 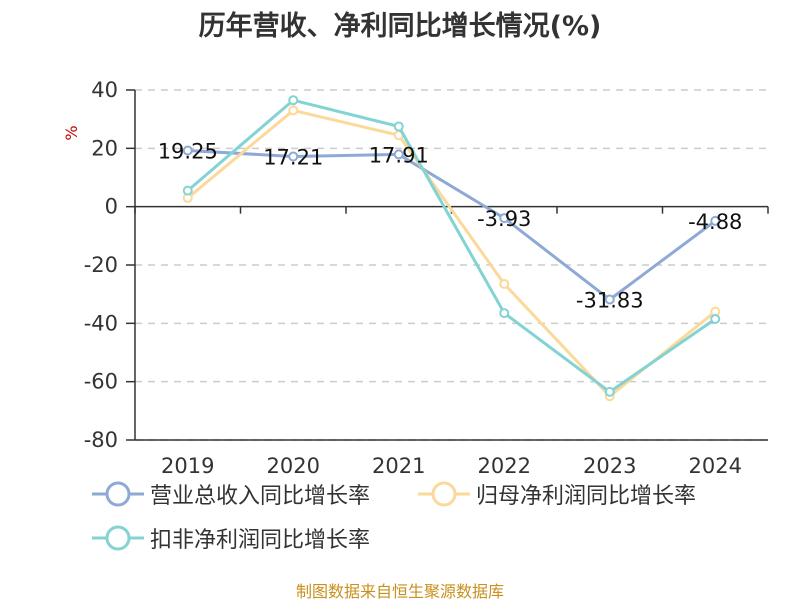 What do you see at coordinates (260, 540) in the screenshot?
I see `legend-label-deducted-profit: 扣非净利润同比增长率` at bounding box center [260, 540].